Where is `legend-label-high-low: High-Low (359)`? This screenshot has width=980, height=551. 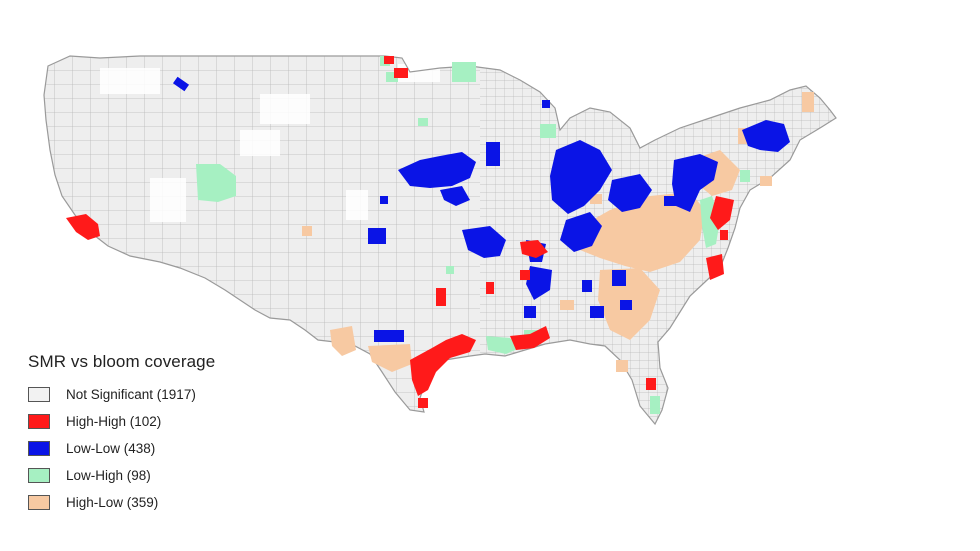
legend-label-high-low: High-Low (359) is located at coordinates (112, 502).